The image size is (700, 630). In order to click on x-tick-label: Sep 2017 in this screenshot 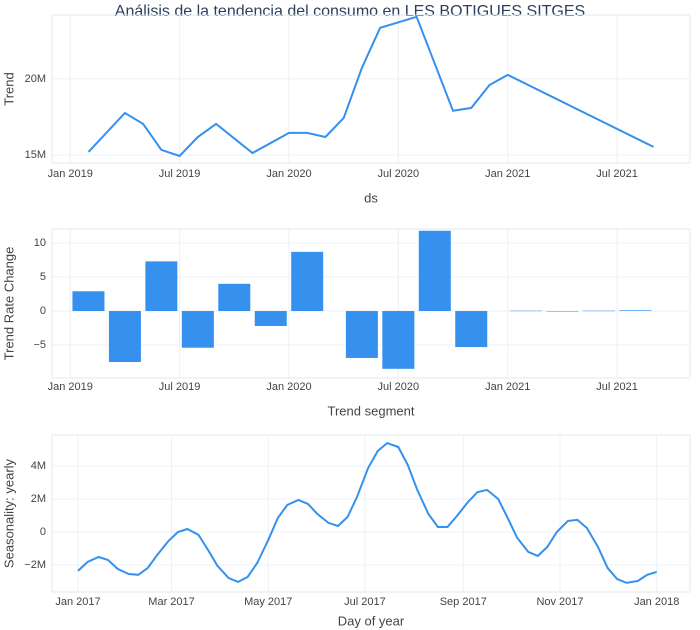, I will do `click(463, 602)`.